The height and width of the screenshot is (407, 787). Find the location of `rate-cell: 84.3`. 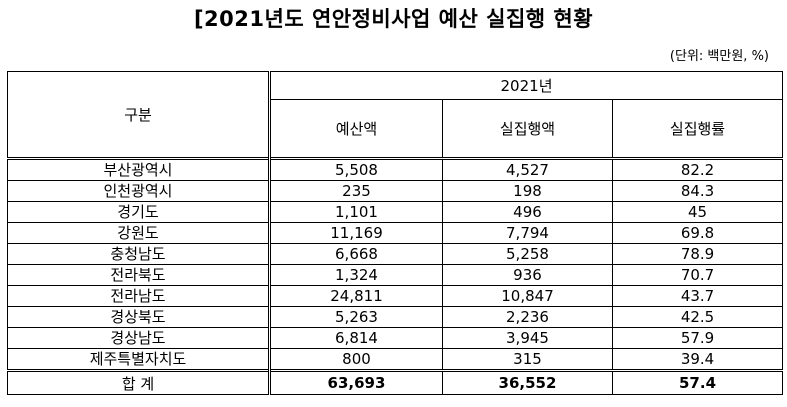

rate-cell: 84.3 is located at coordinates (697, 191).